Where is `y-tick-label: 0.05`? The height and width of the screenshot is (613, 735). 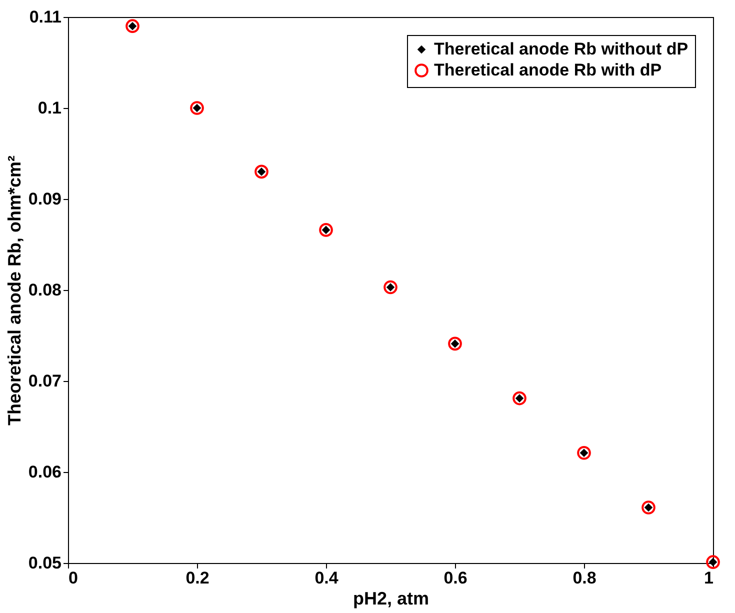
y-tick-label: 0.05 is located at coordinates (45, 563).